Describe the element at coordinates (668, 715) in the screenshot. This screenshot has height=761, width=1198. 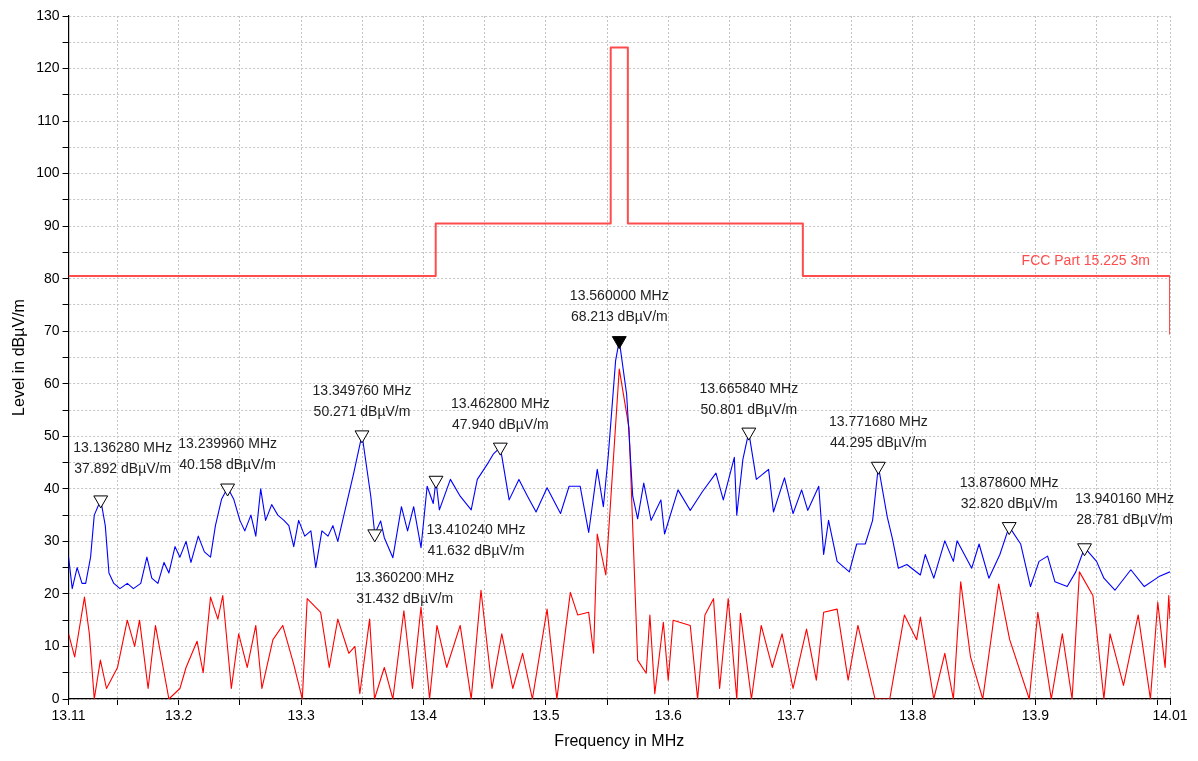
I see `x-tick-label: 13.6` at that location.